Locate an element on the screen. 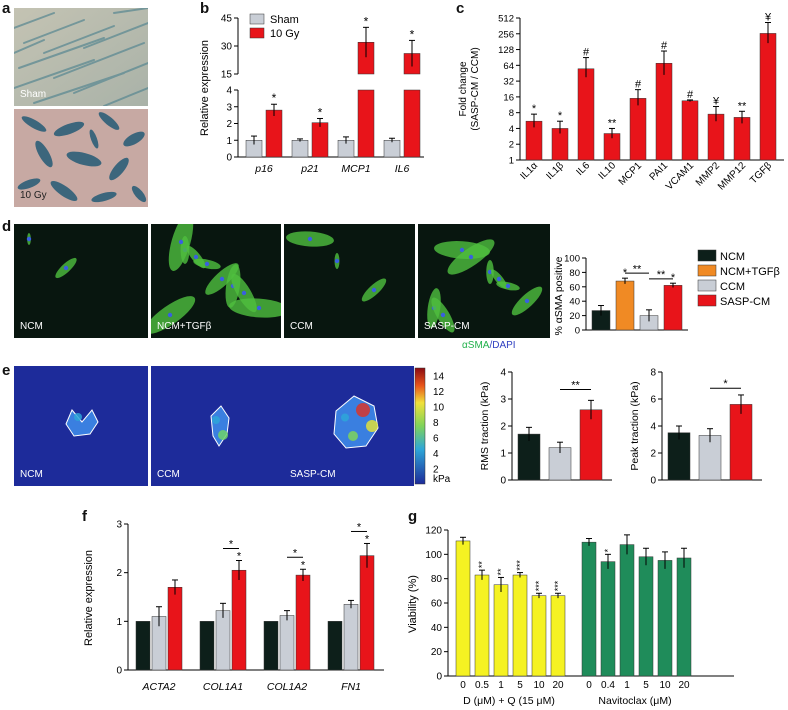  g-xlabel-1: Navitoclax (μM) is located at coordinates (634, 701).